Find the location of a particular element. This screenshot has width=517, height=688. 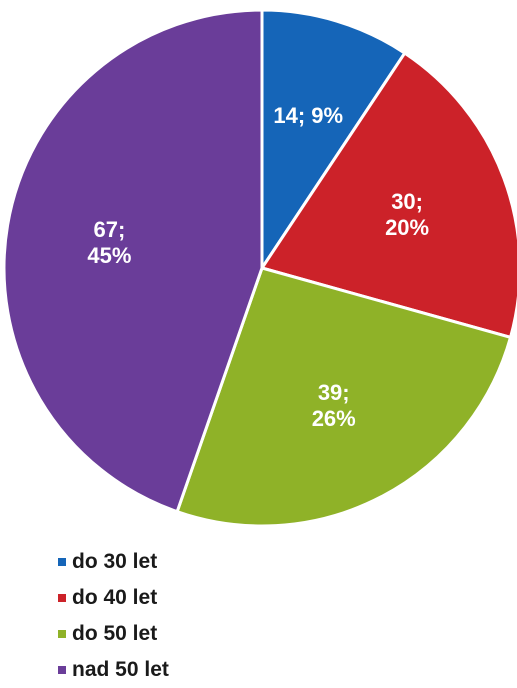

slice-label-4: 67; 45% is located at coordinates (109, 242).